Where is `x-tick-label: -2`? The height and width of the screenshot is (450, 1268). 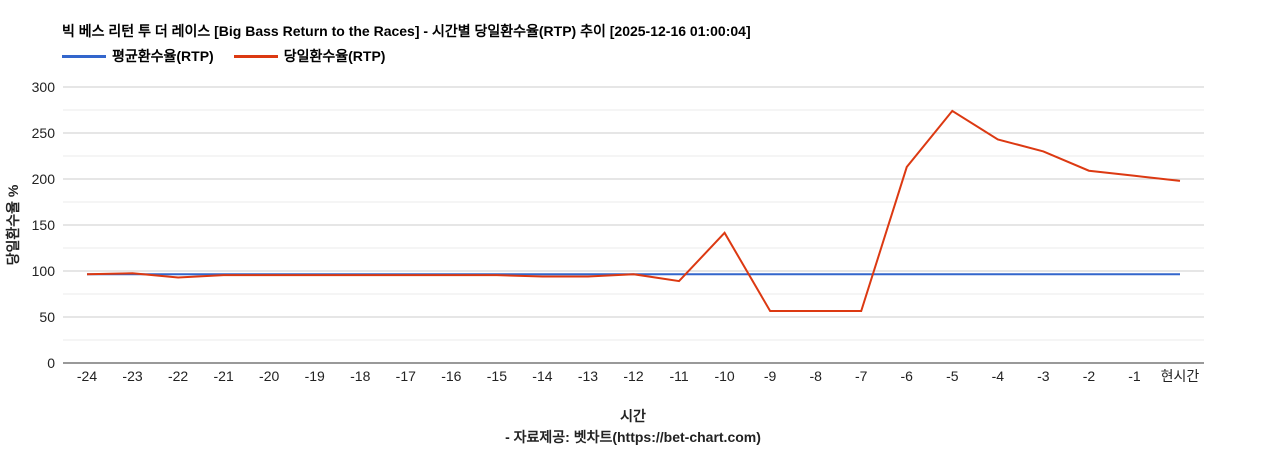 x-tick-label: -2 is located at coordinates (1089, 376).